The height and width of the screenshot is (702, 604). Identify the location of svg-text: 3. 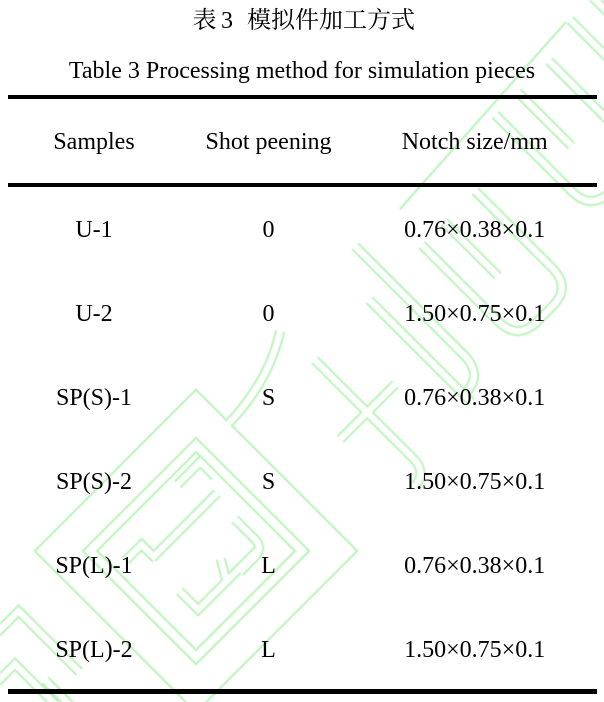
(227, 21).